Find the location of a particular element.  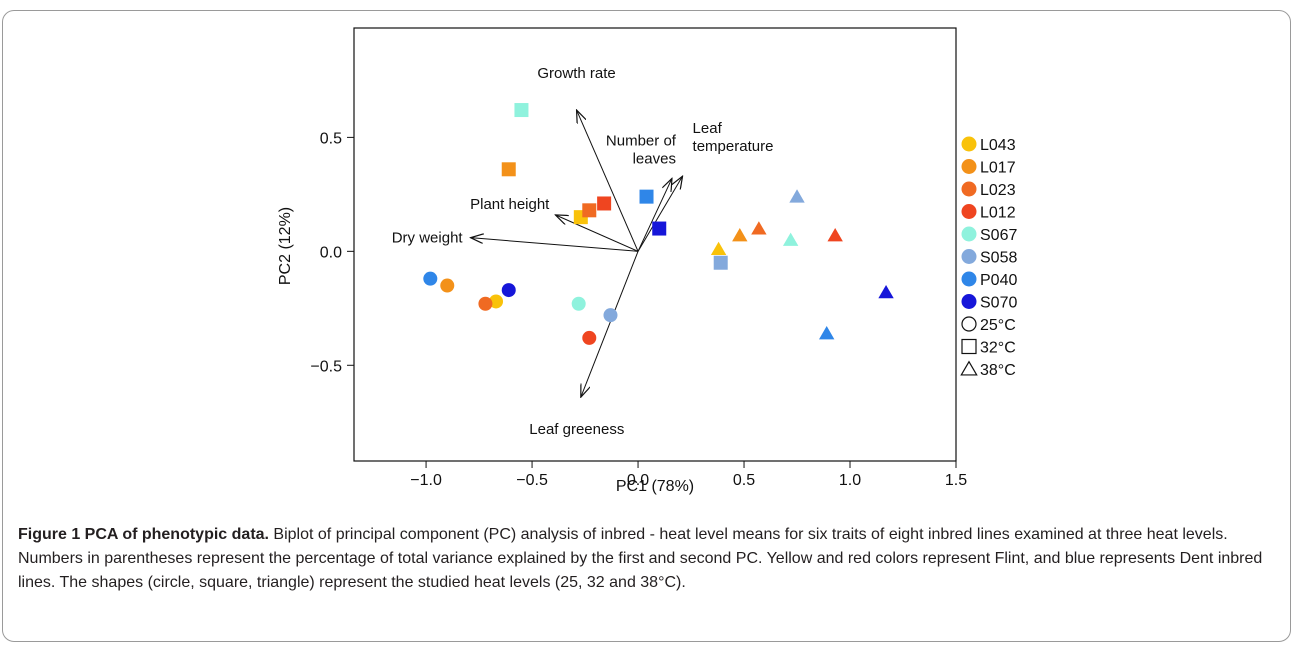

legend-shape-circle is located at coordinates (969, 324).